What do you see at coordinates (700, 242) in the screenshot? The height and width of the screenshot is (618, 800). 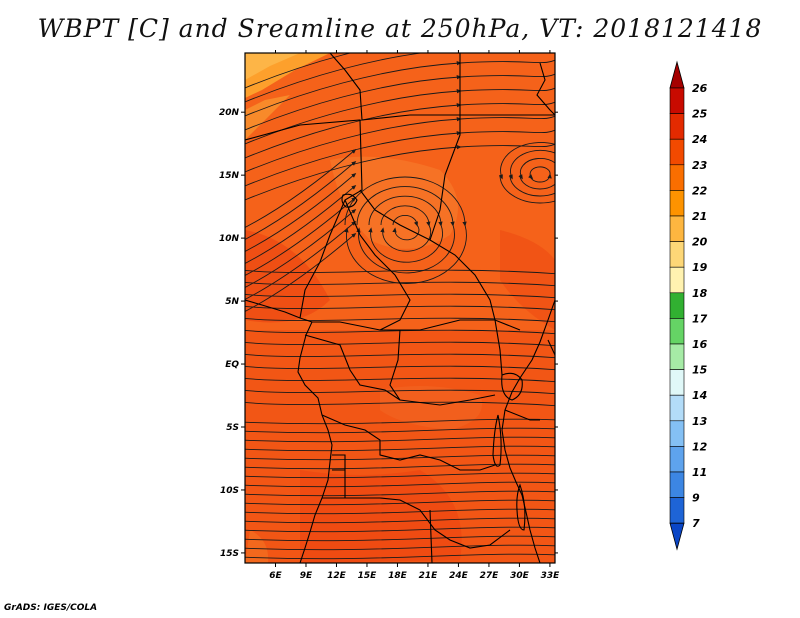 I see `colorbar-label: 20` at bounding box center [700, 242].